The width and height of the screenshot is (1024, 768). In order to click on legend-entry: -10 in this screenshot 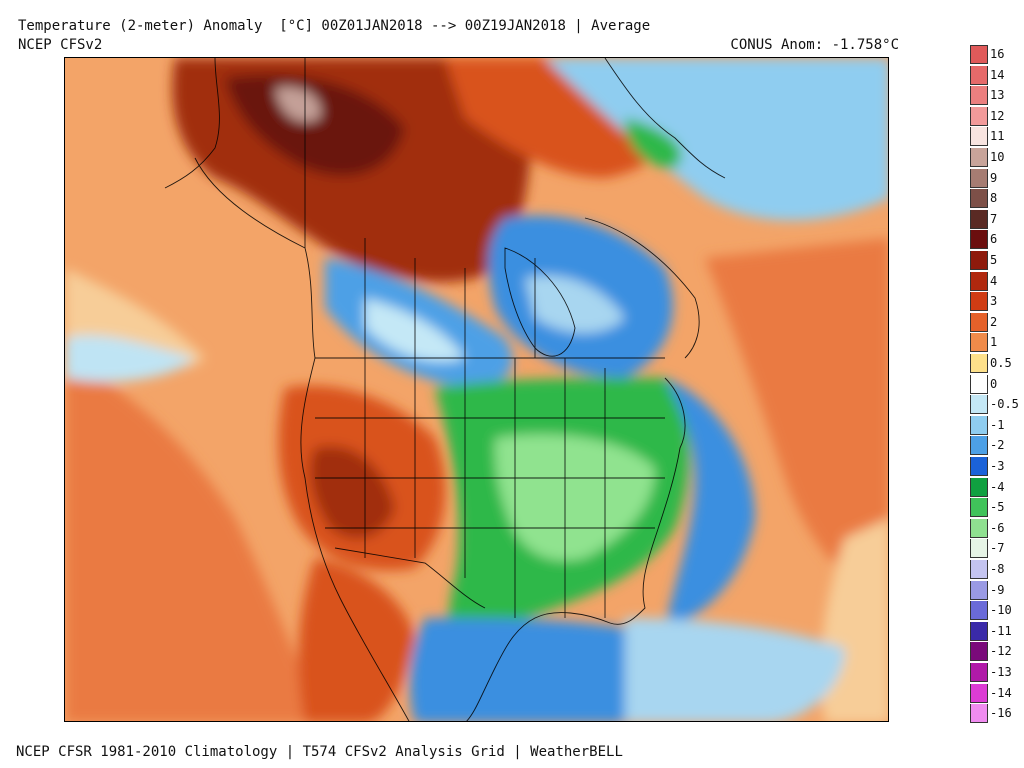, I will do `click(997, 610)`.